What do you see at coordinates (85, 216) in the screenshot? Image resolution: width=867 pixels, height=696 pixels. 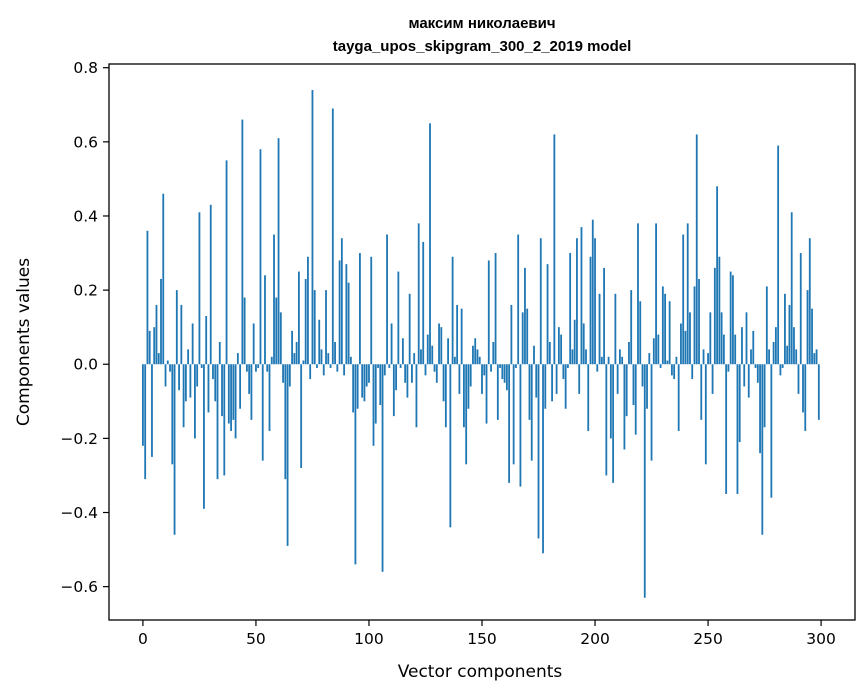 I see `y-tick-label: 0.4` at bounding box center [85, 216].